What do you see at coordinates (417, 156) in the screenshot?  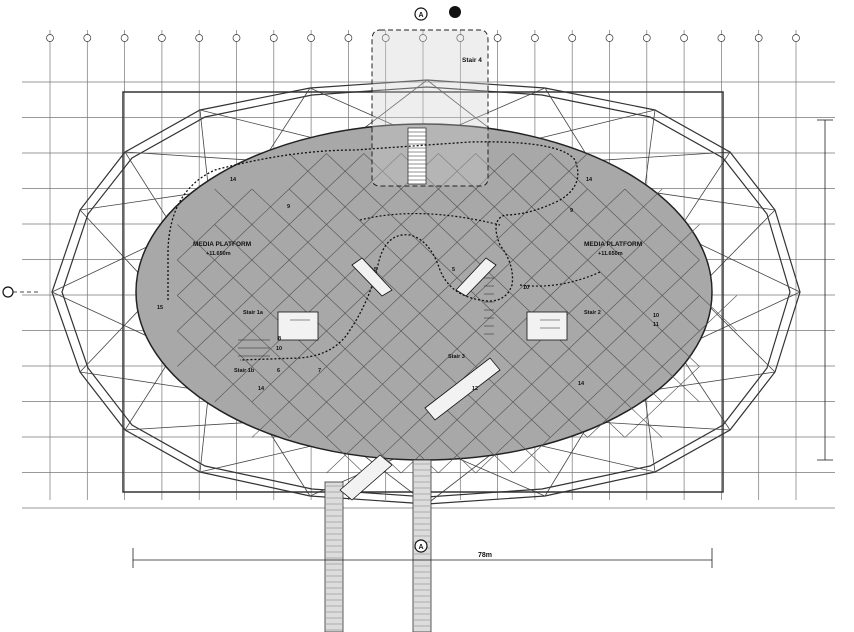 I see `stair-4-steps` at bounding box center [417, 156].